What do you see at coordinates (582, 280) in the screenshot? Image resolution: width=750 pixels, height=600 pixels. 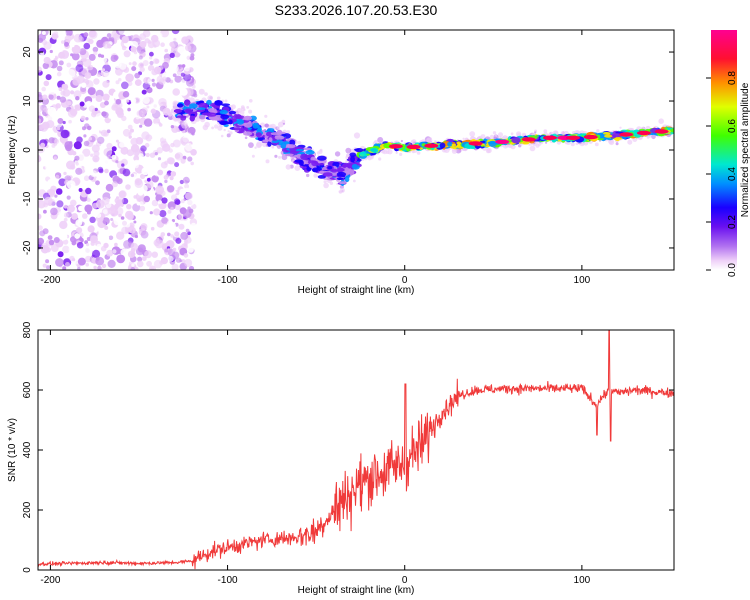 I see `x-tick-label: 100` at bounding box center [582, 280].